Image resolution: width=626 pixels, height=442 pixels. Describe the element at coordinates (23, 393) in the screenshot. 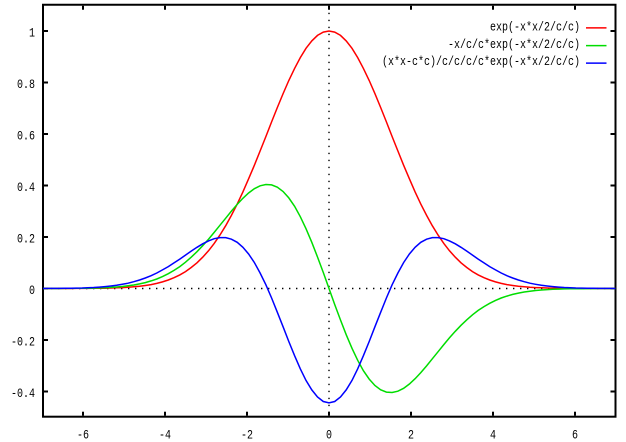

I see `svg-text: -0.4` at that location.